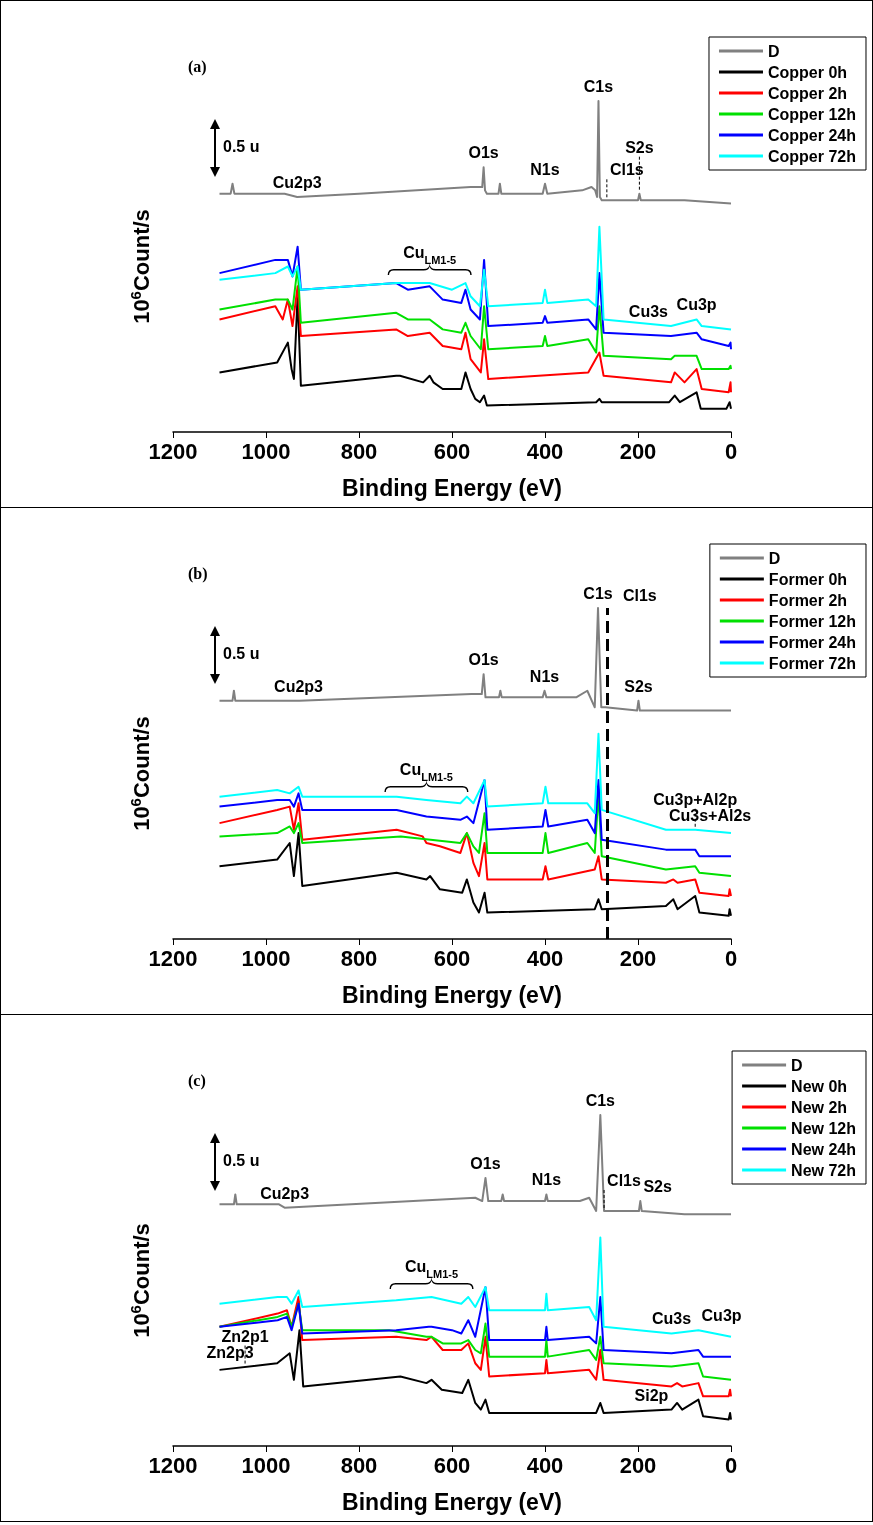  What do you see at coordinates (807, 72) in the screenshot?
I see `legend-label: Copper 0h` at bounding box center [807, 72].